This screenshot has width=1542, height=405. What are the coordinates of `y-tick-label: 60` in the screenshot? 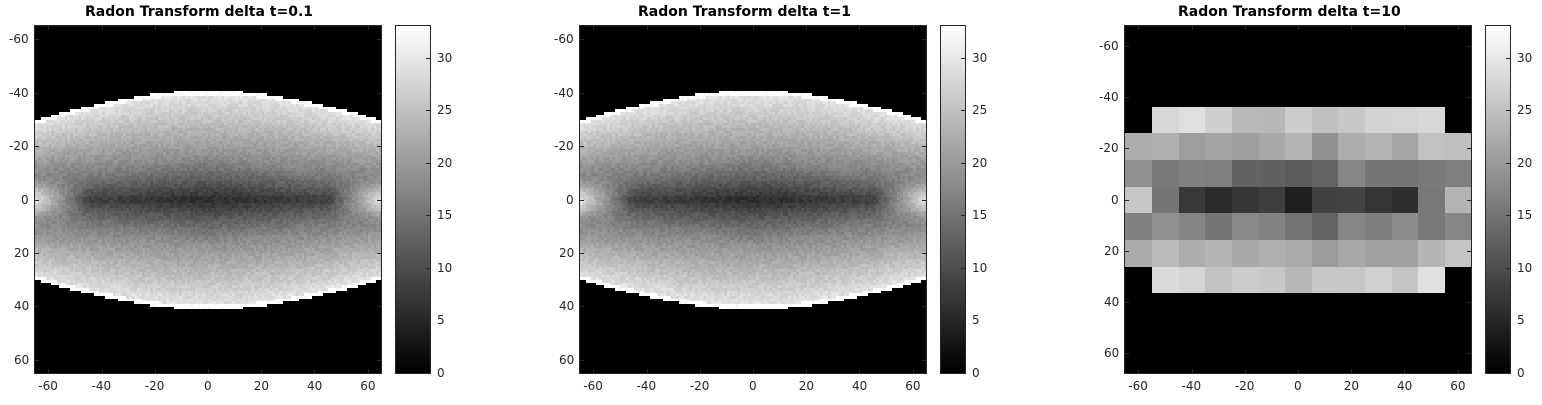 It's located at (567, 359).